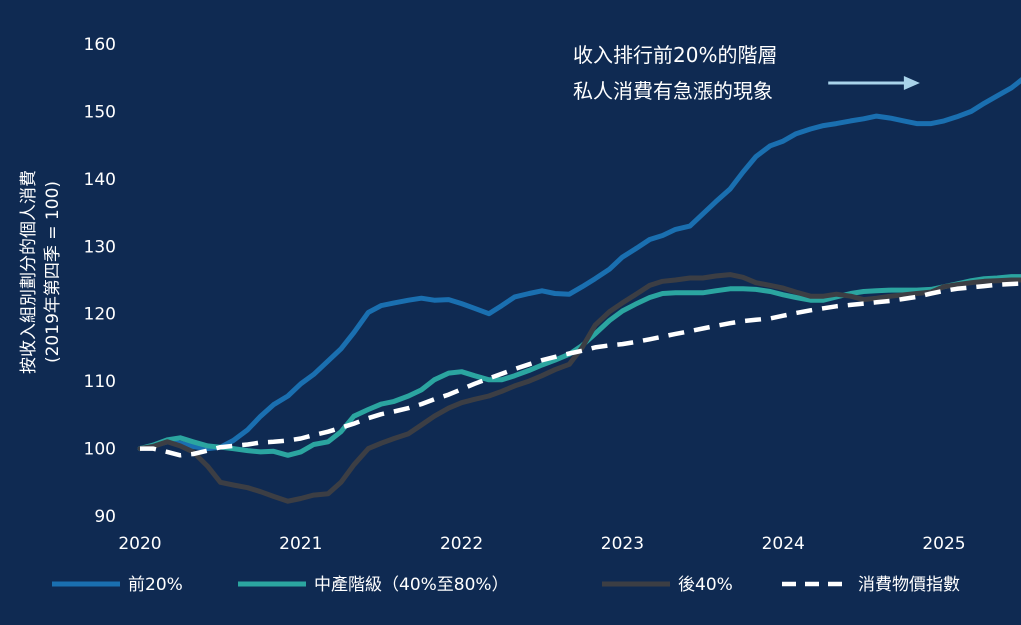 This screenshot has width=1021, height=625. Describe the element at coordinates (41, 272) in the screenshot. I see `y-axis-label: 按收入組別劃分的個人消費 (2019年第四季 = 100)` at that location.